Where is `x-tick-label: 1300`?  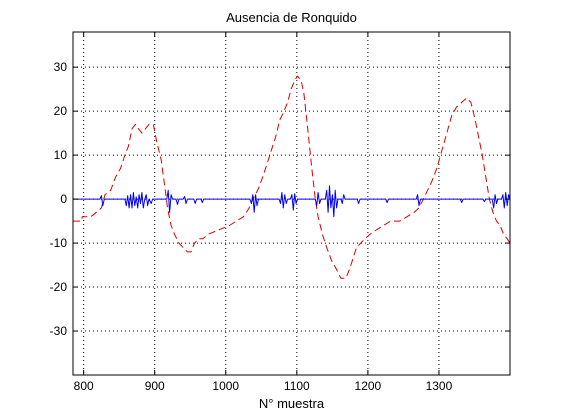 x-tick-label: 1300 is located at coordinates (439, 386).